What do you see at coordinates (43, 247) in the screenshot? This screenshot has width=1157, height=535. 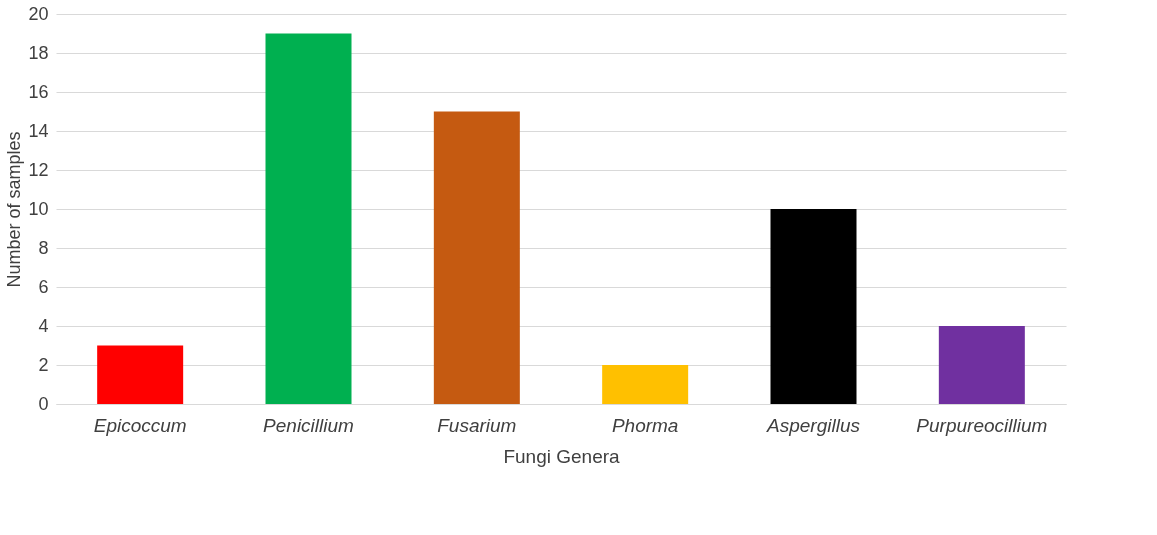 I see `y-tick-label: 8` at bounding box center [43, 247].